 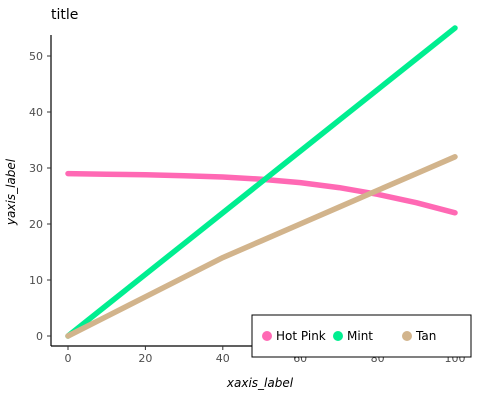 I want to click on y-tick-label: 0, so click(x=39, y=336).